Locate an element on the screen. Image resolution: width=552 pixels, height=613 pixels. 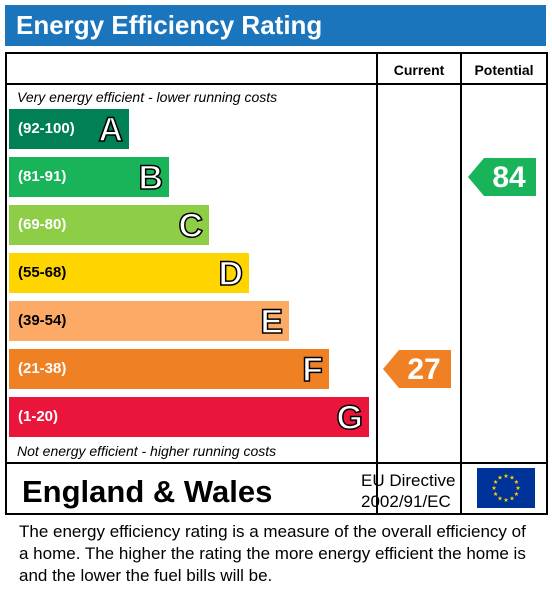
title-bar: Energy Efficiency Rating is located at coordinates (275, 25).